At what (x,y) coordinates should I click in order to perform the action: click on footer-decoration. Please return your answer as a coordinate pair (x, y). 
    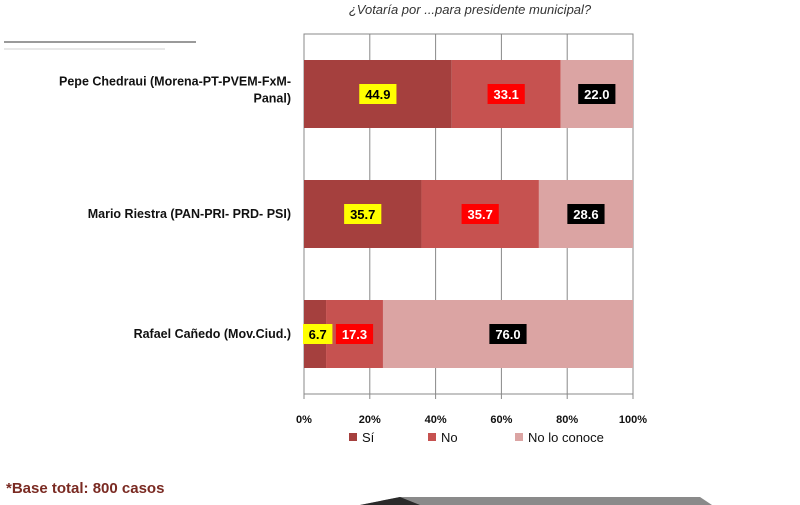
    Looking at the image, I should click on (536, 501).